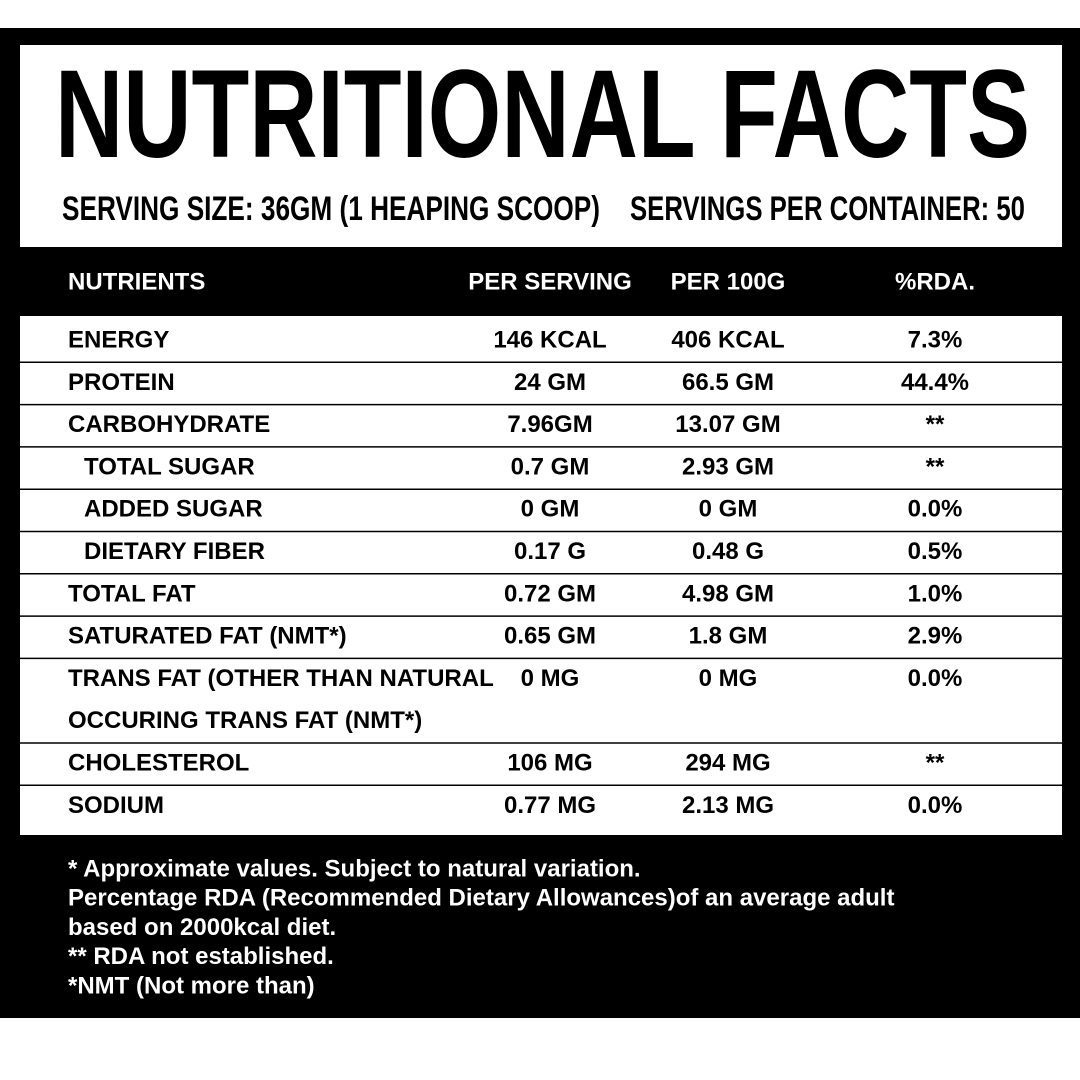 The height and width of the screenshot is (1080, 1080). I want to click on nutrient-value: 13.07 GM, so click(727, 424).